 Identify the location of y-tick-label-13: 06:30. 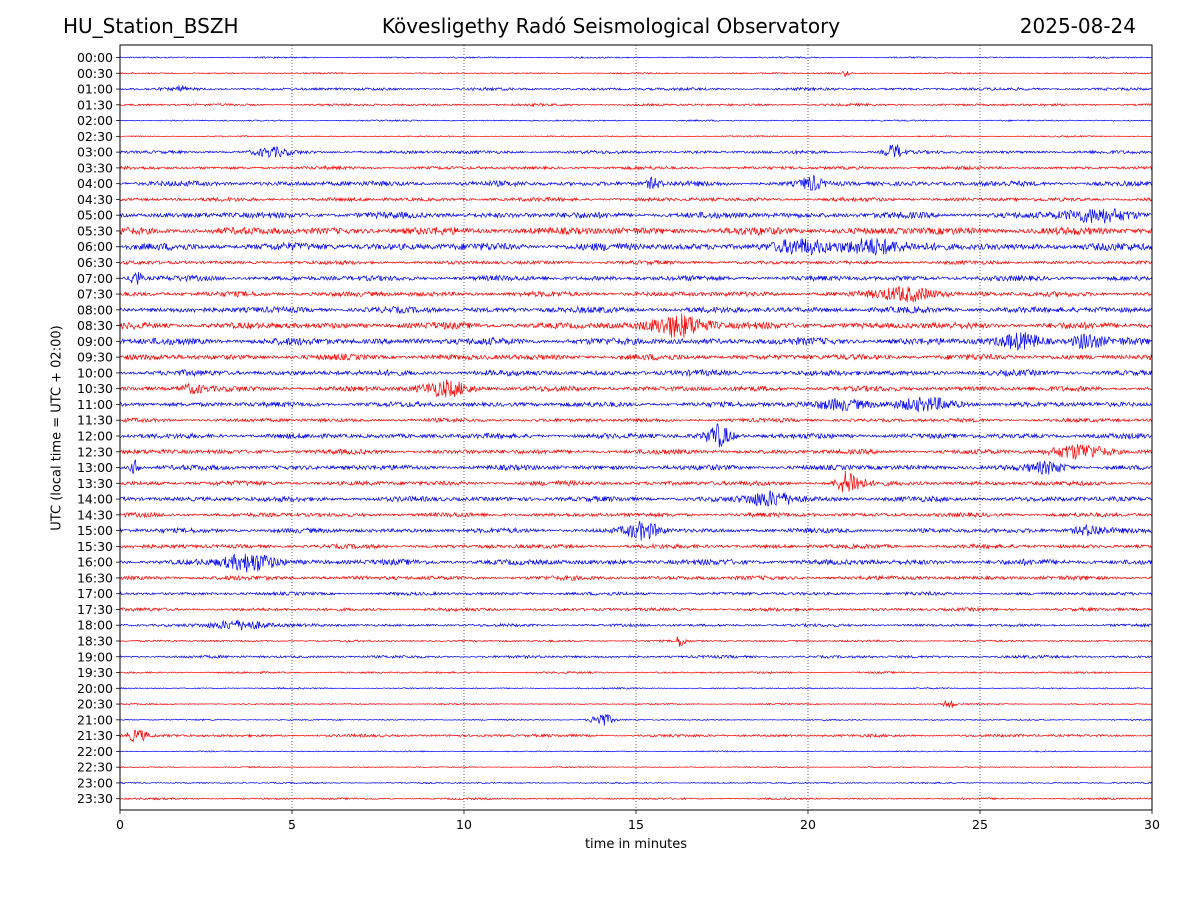
(95, 262).